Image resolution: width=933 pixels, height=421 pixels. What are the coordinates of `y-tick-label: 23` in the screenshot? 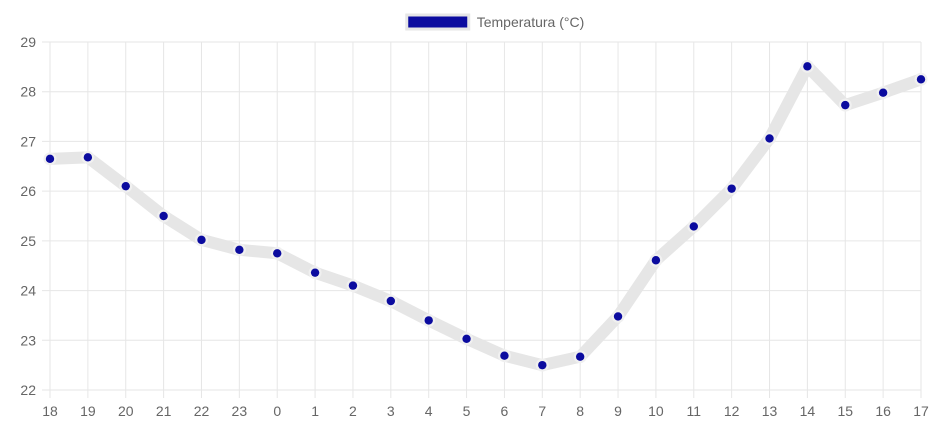 It's located at (28, 340).